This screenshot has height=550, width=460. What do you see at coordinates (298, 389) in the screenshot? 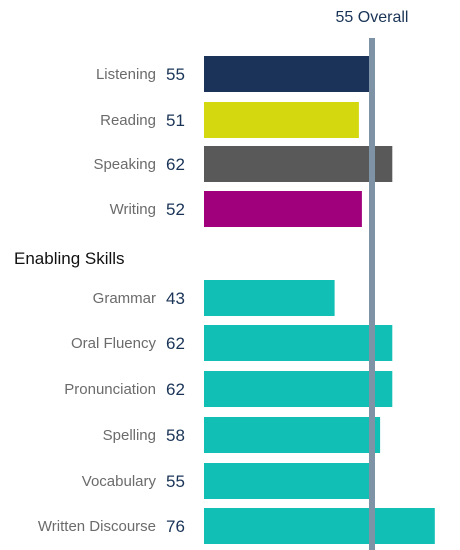
I see `bar-pronunciation` at bounding box center [298, 389].